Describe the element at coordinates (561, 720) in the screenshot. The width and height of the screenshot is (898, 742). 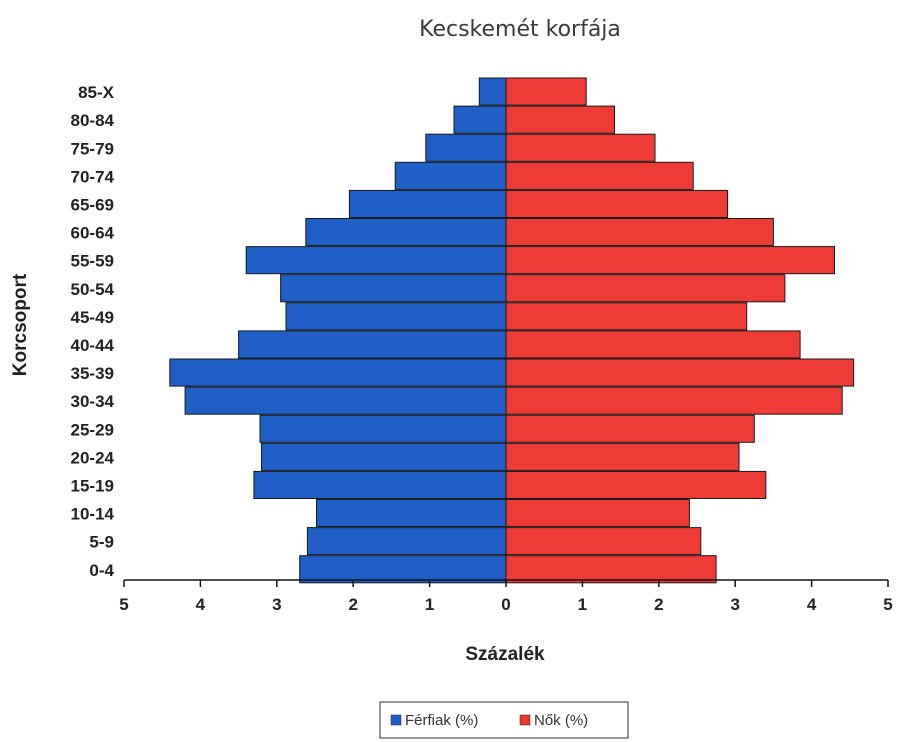
I see `legend-label-women: Nők (%)` at that location.